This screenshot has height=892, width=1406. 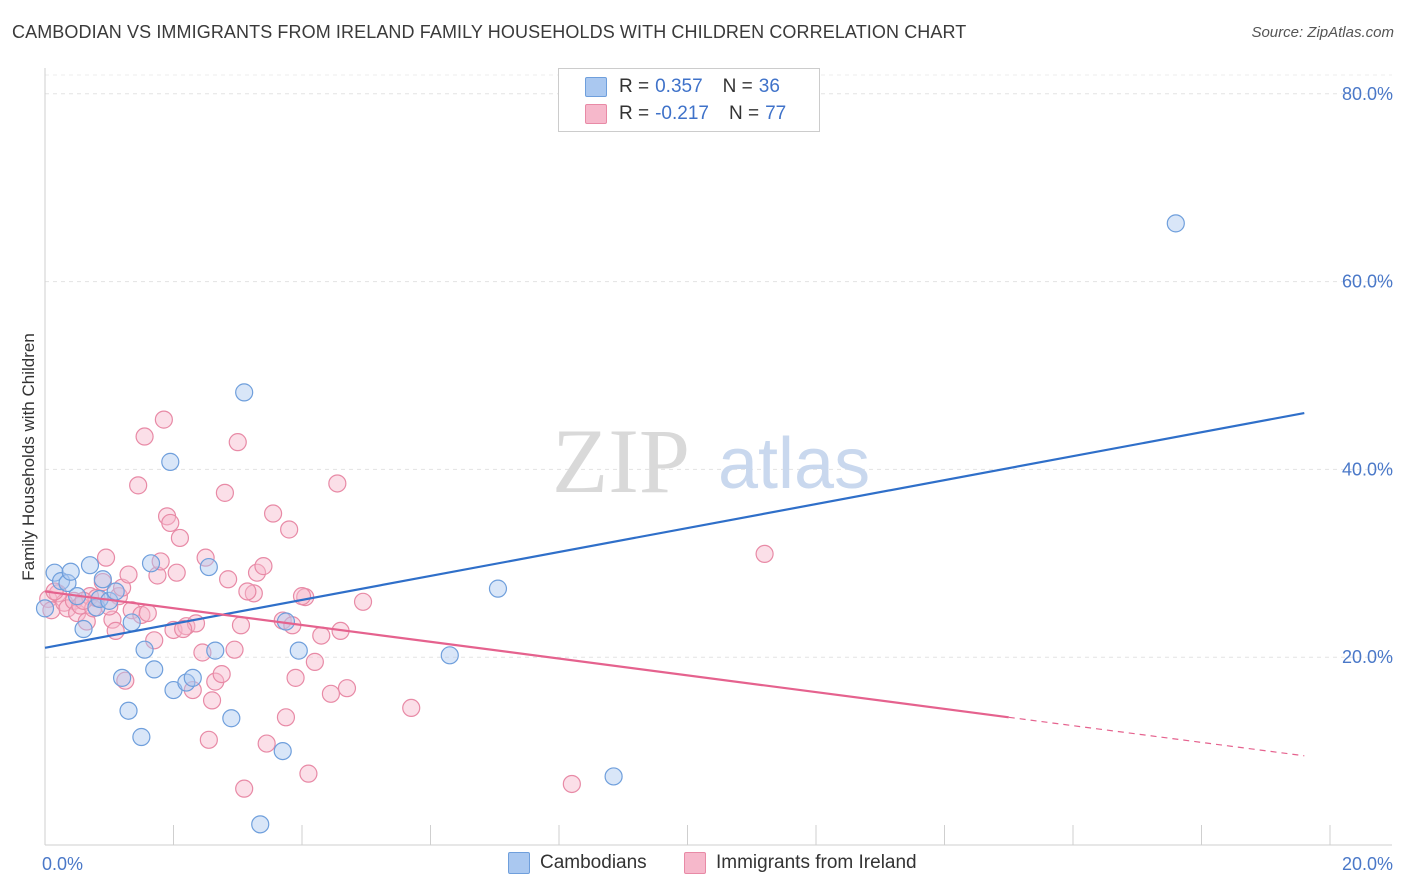 What do you see at coordinates (689, 100) in the screenshot?
I see `legend-box: R = 0.357 N = 36 R = -0.217 N = 77` at bounding box center [689, 100].